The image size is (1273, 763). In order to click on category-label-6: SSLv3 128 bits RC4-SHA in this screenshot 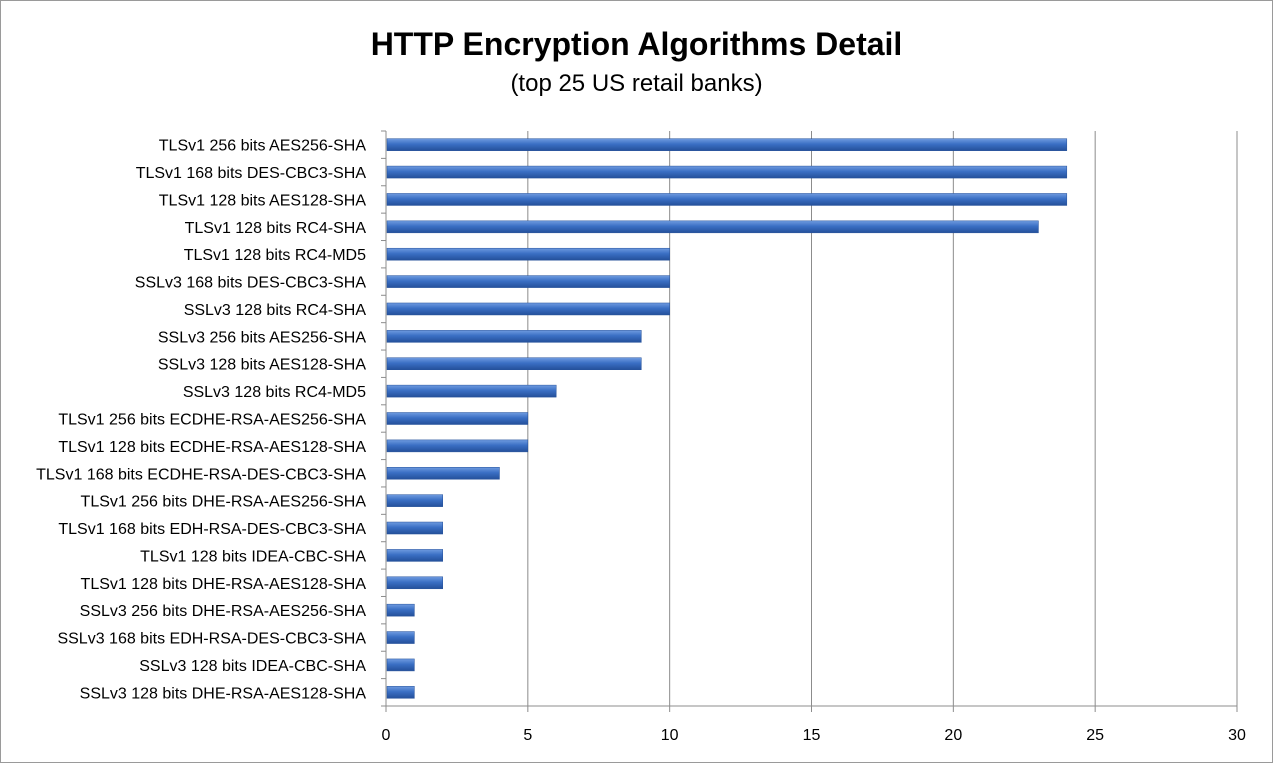, I will do `click(275, 310)`.